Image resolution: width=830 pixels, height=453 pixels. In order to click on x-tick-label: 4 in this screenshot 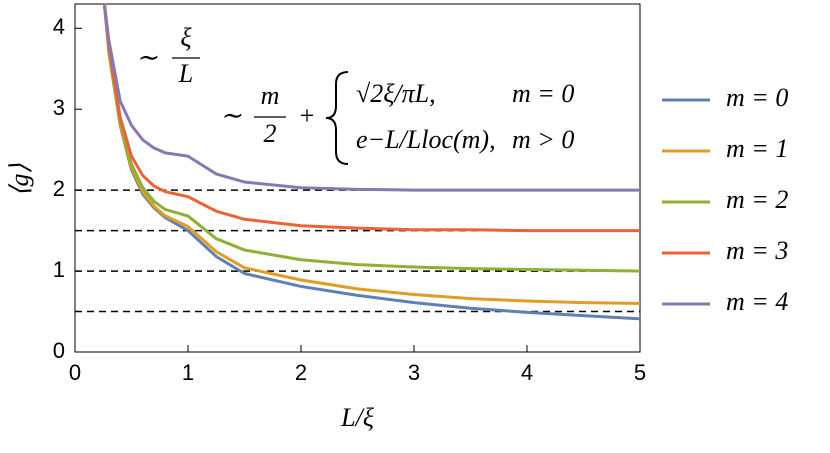, I will do `click(527, 372)`.